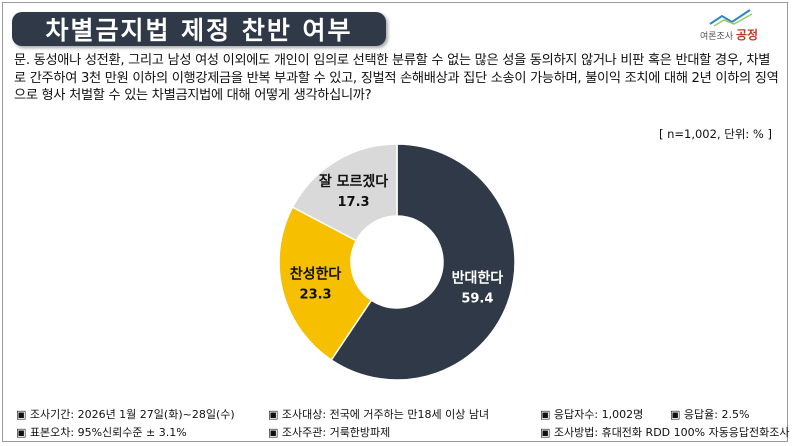 The height and width of the screenshot is (446, 792). I want to click on footer-response-rate: ▣ 응답율: 2.5%, so click(710, 414).